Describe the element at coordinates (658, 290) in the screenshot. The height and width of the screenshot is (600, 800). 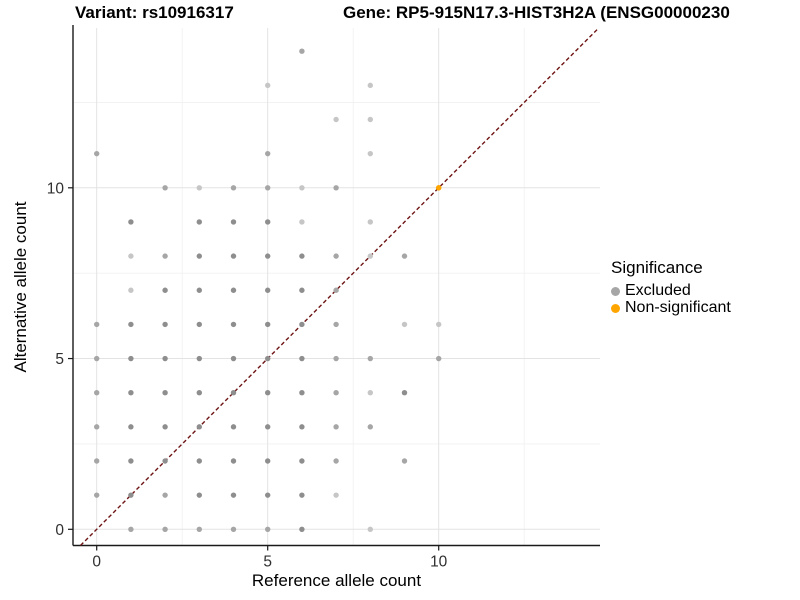
I see `legend-label-excluded: Excluded` at that location.